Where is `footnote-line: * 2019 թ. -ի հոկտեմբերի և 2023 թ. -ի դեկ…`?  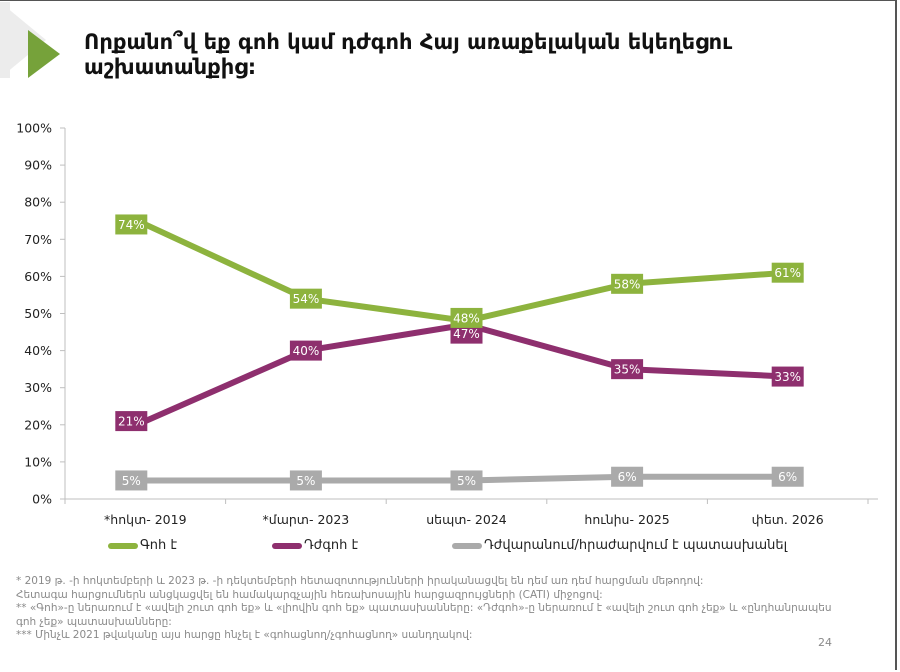 footnote-line: * 2019 թ. -ի հոկտեմբերի և 2023 թ. -ի դեկ… is located at coordinates (360, 581).